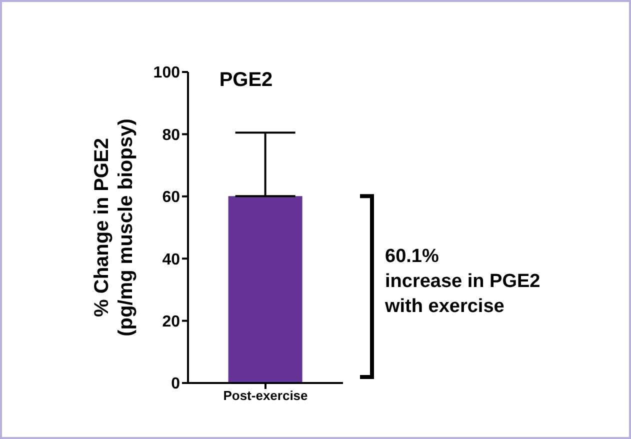 The height and width of the screenshot is (439, 631). I want to click on y-tick-label: 20, so click(171, 321).